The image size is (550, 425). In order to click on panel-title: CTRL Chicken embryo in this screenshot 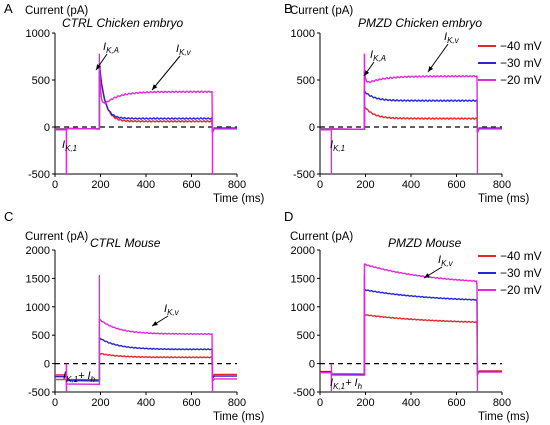, I will do `click(122, 23)`.